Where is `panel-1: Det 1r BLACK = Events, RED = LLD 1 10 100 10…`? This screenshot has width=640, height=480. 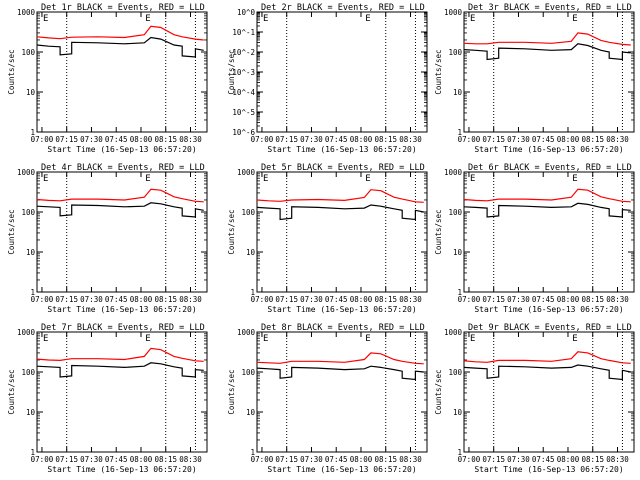
panel-1: Det 1r BLACK = Events, RED = LLD 1 10 100 10… is located at coordinates (107, 78).